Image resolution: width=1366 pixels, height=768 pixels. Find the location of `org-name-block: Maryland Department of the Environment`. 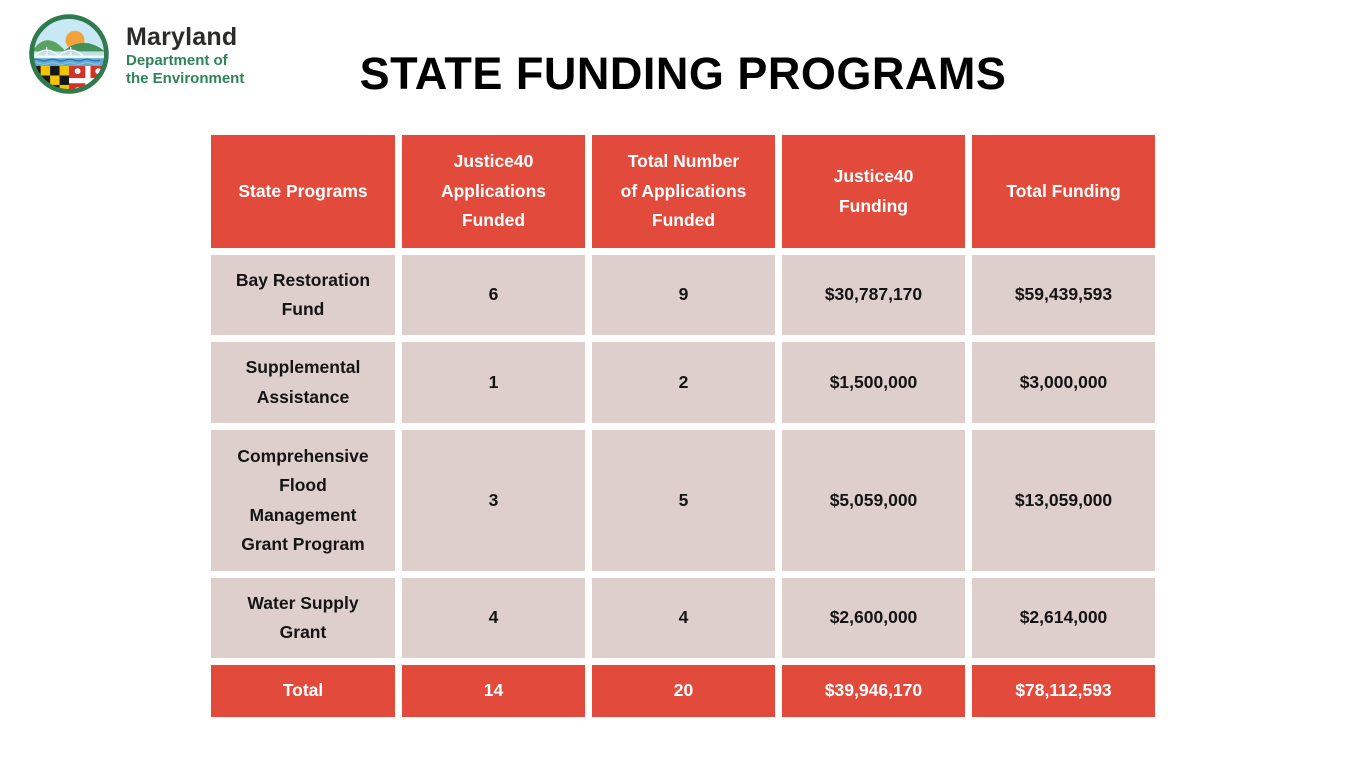

org-name-block: Maryland Department of the Environment is located at coordinates (185, 49).